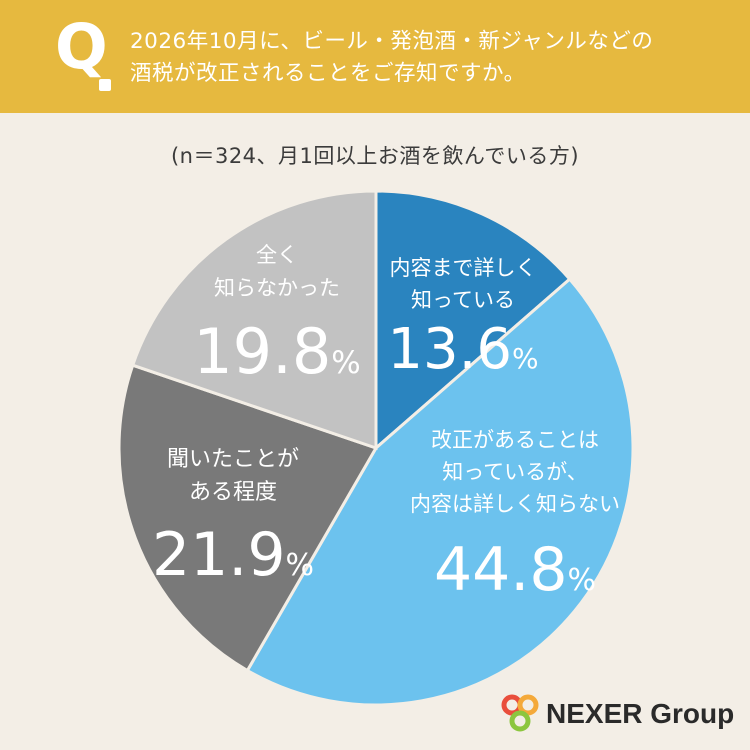 This screenshot has width=750, height=750. Describe the element at coordinates (328, 73) in the screenshot. I see `question-line-2: 酒税が改正されることをご存知ですか。` at that location.